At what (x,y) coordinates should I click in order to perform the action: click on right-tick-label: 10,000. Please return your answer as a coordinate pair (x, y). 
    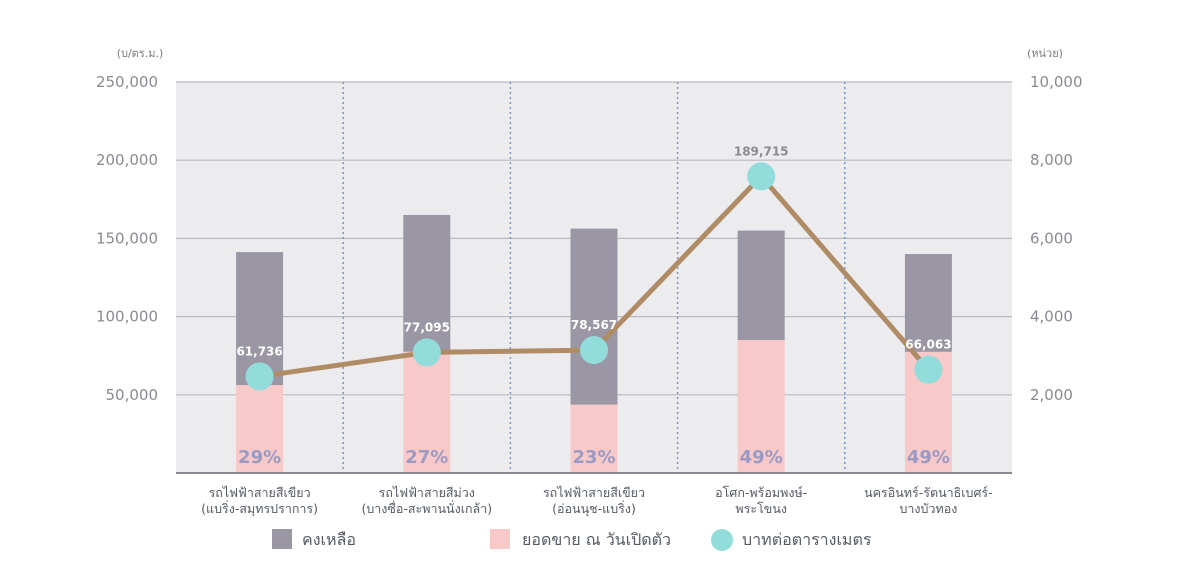
    Looking at the image, I should click on (1056, 82).